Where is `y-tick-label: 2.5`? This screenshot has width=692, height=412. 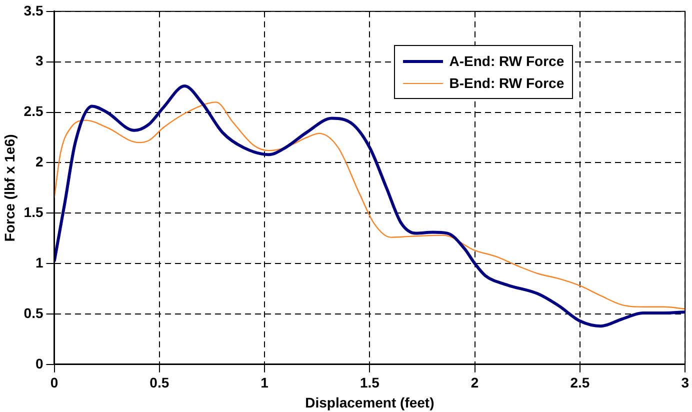 y-tick-label: 2.5 is located at coordinates (34, 111).